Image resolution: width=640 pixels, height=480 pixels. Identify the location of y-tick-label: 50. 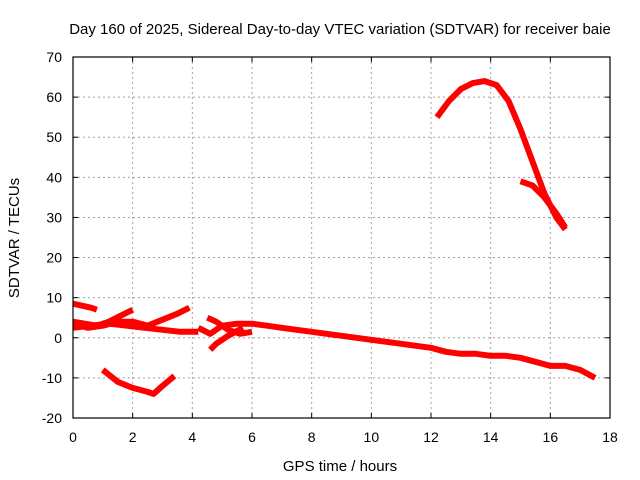
(54, 137).